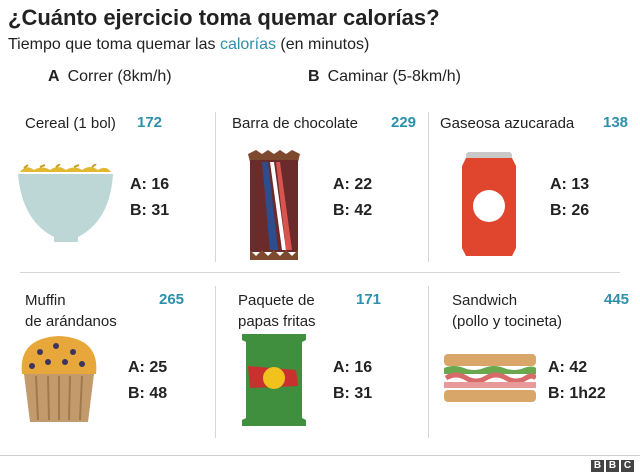 The image size is (640, 475). What do you see at coordinates (353, 184) in the screenshot?
I see `run-minutes: A: 22` at bounding box center [353, 184].